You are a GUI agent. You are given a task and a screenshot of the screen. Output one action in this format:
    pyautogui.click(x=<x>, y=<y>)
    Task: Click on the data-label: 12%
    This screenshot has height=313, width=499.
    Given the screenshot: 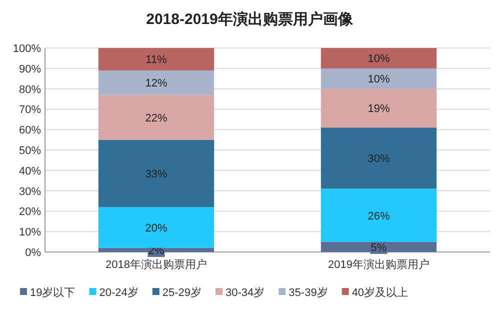 What is the action you would take?
    pyautogui.click(x=156, y=84)
    